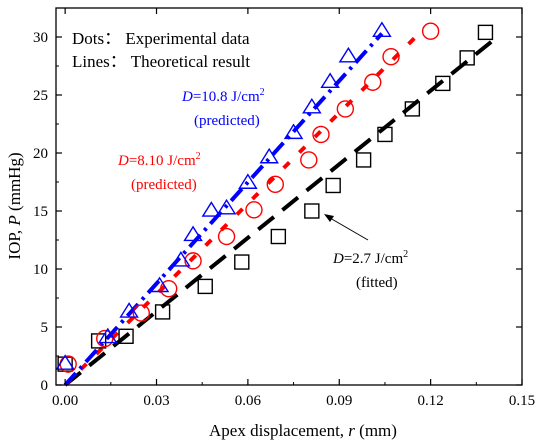  What do you see at coordinates (14, 220) in the screenshot?
I see `y-axis-title-var: P` at bounding box center [14, 220].